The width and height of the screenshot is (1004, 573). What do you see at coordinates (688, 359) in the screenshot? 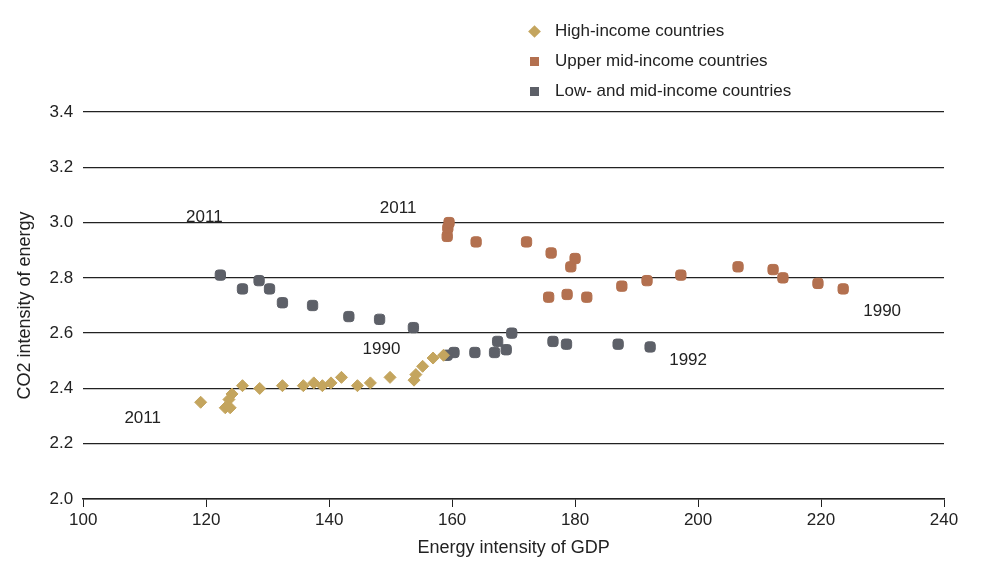
I see `annotation: 1992` at bounding box center [688, 359].